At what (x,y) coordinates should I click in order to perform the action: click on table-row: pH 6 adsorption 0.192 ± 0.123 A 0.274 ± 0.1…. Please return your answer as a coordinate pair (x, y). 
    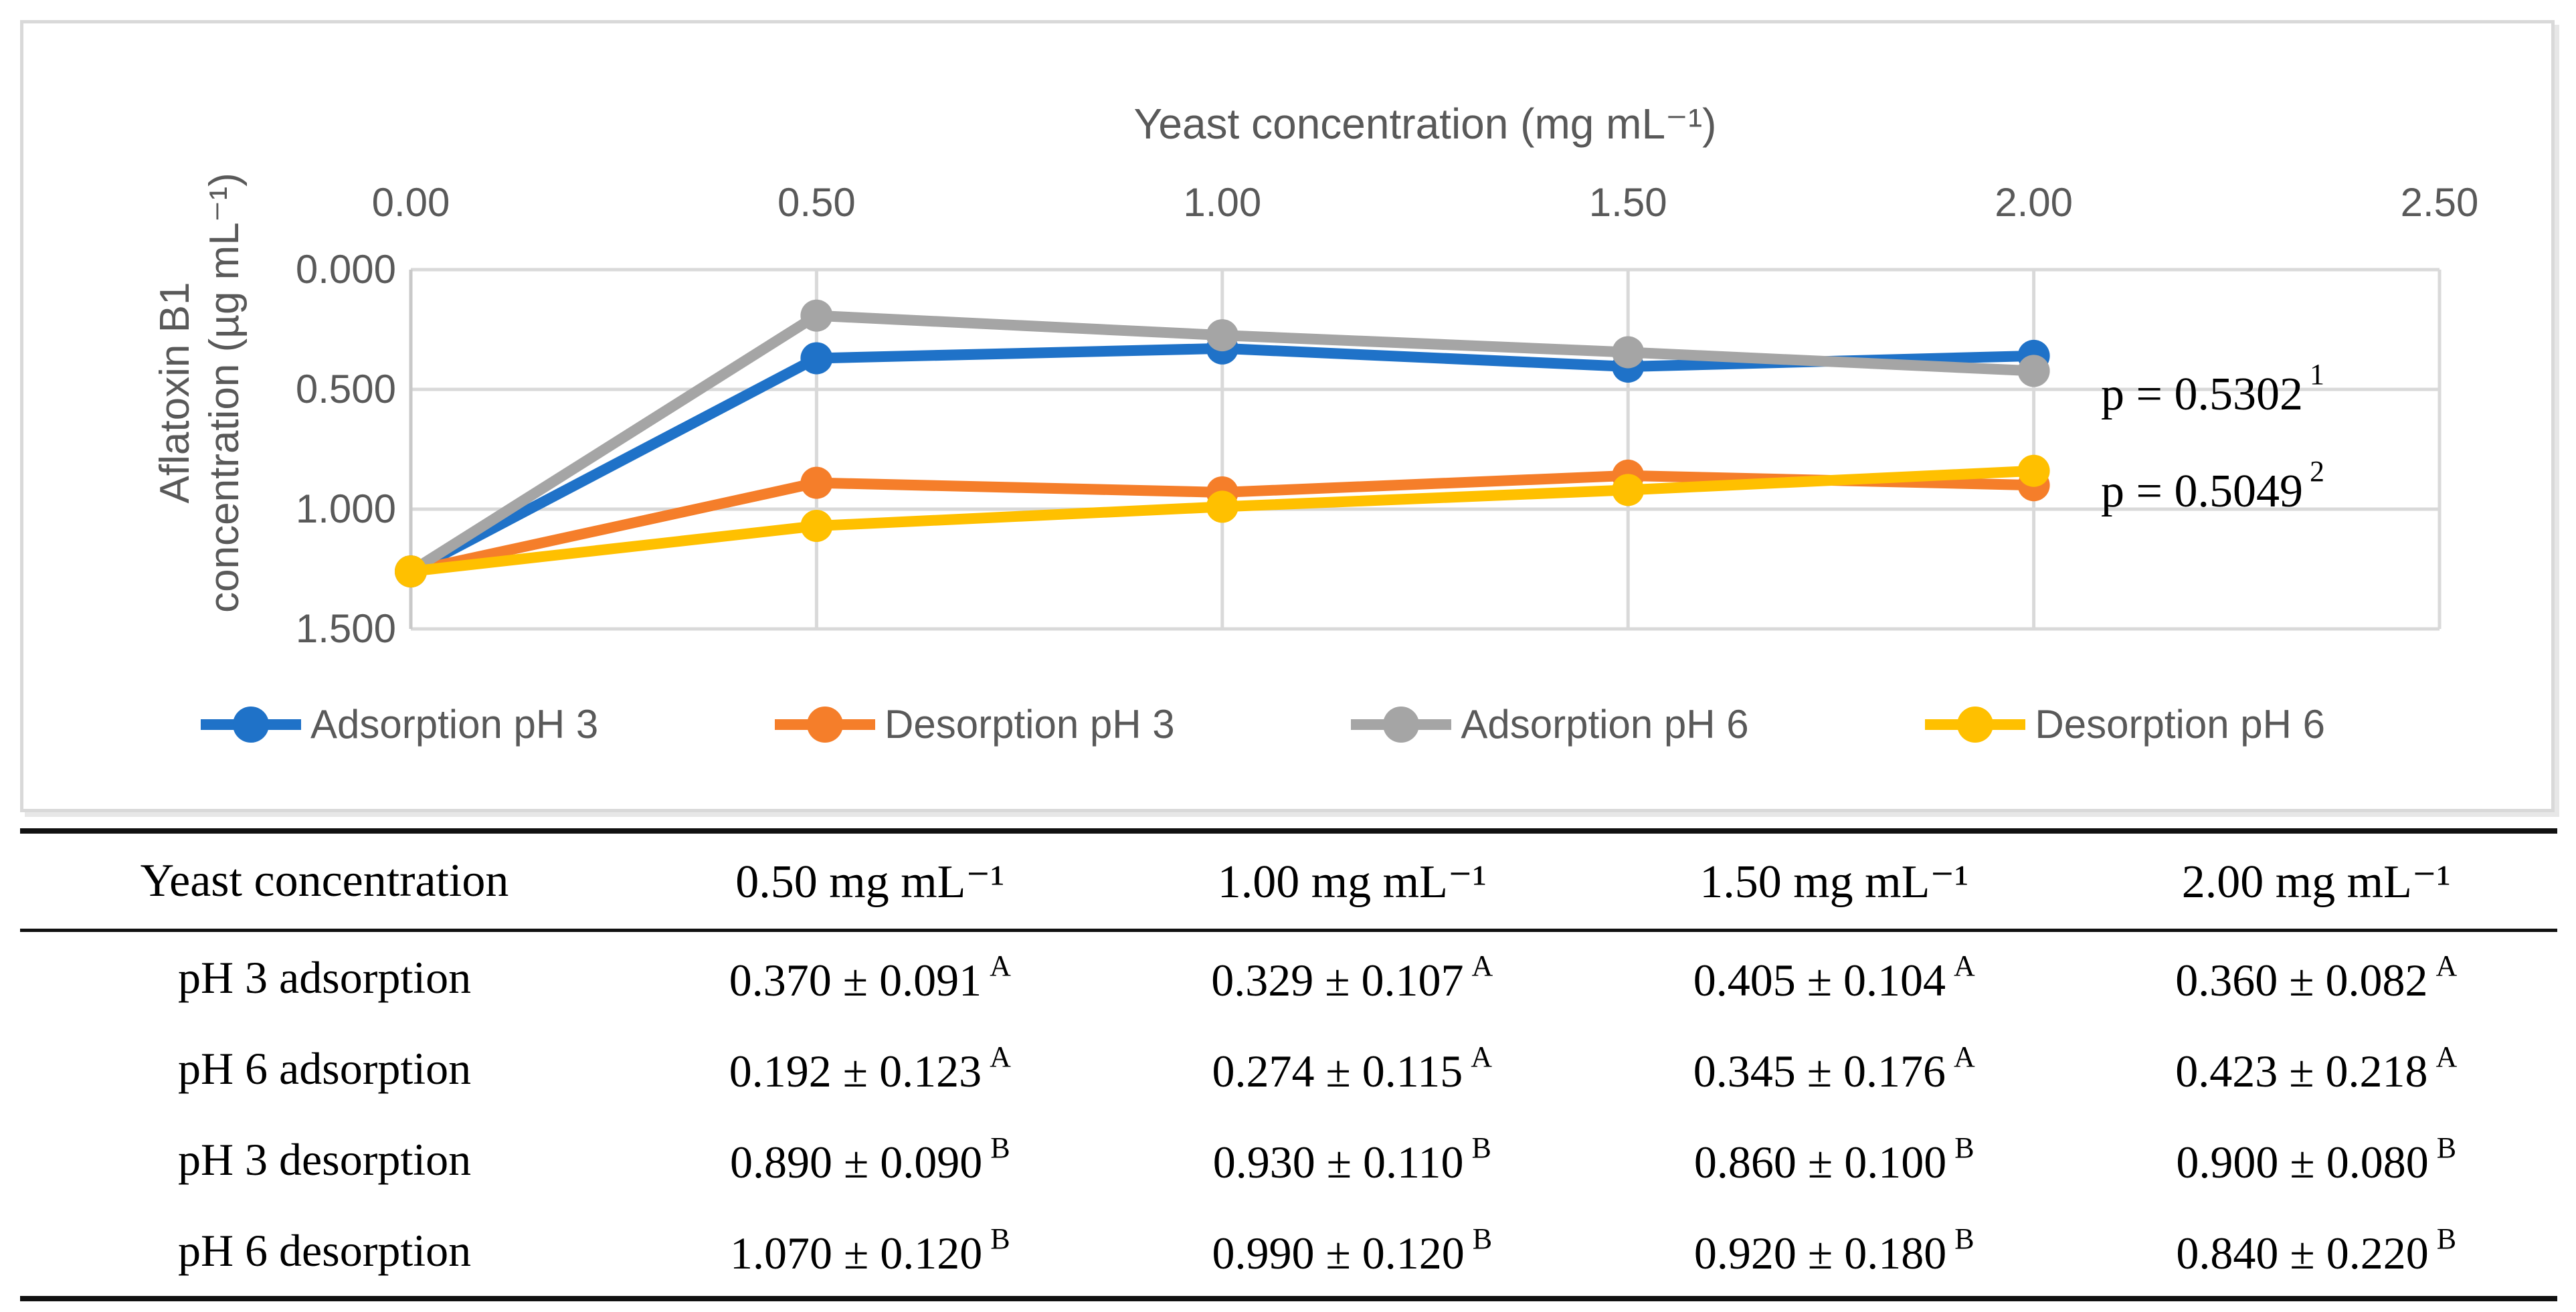
    Looking at the image, I should click on (1288, 1068).